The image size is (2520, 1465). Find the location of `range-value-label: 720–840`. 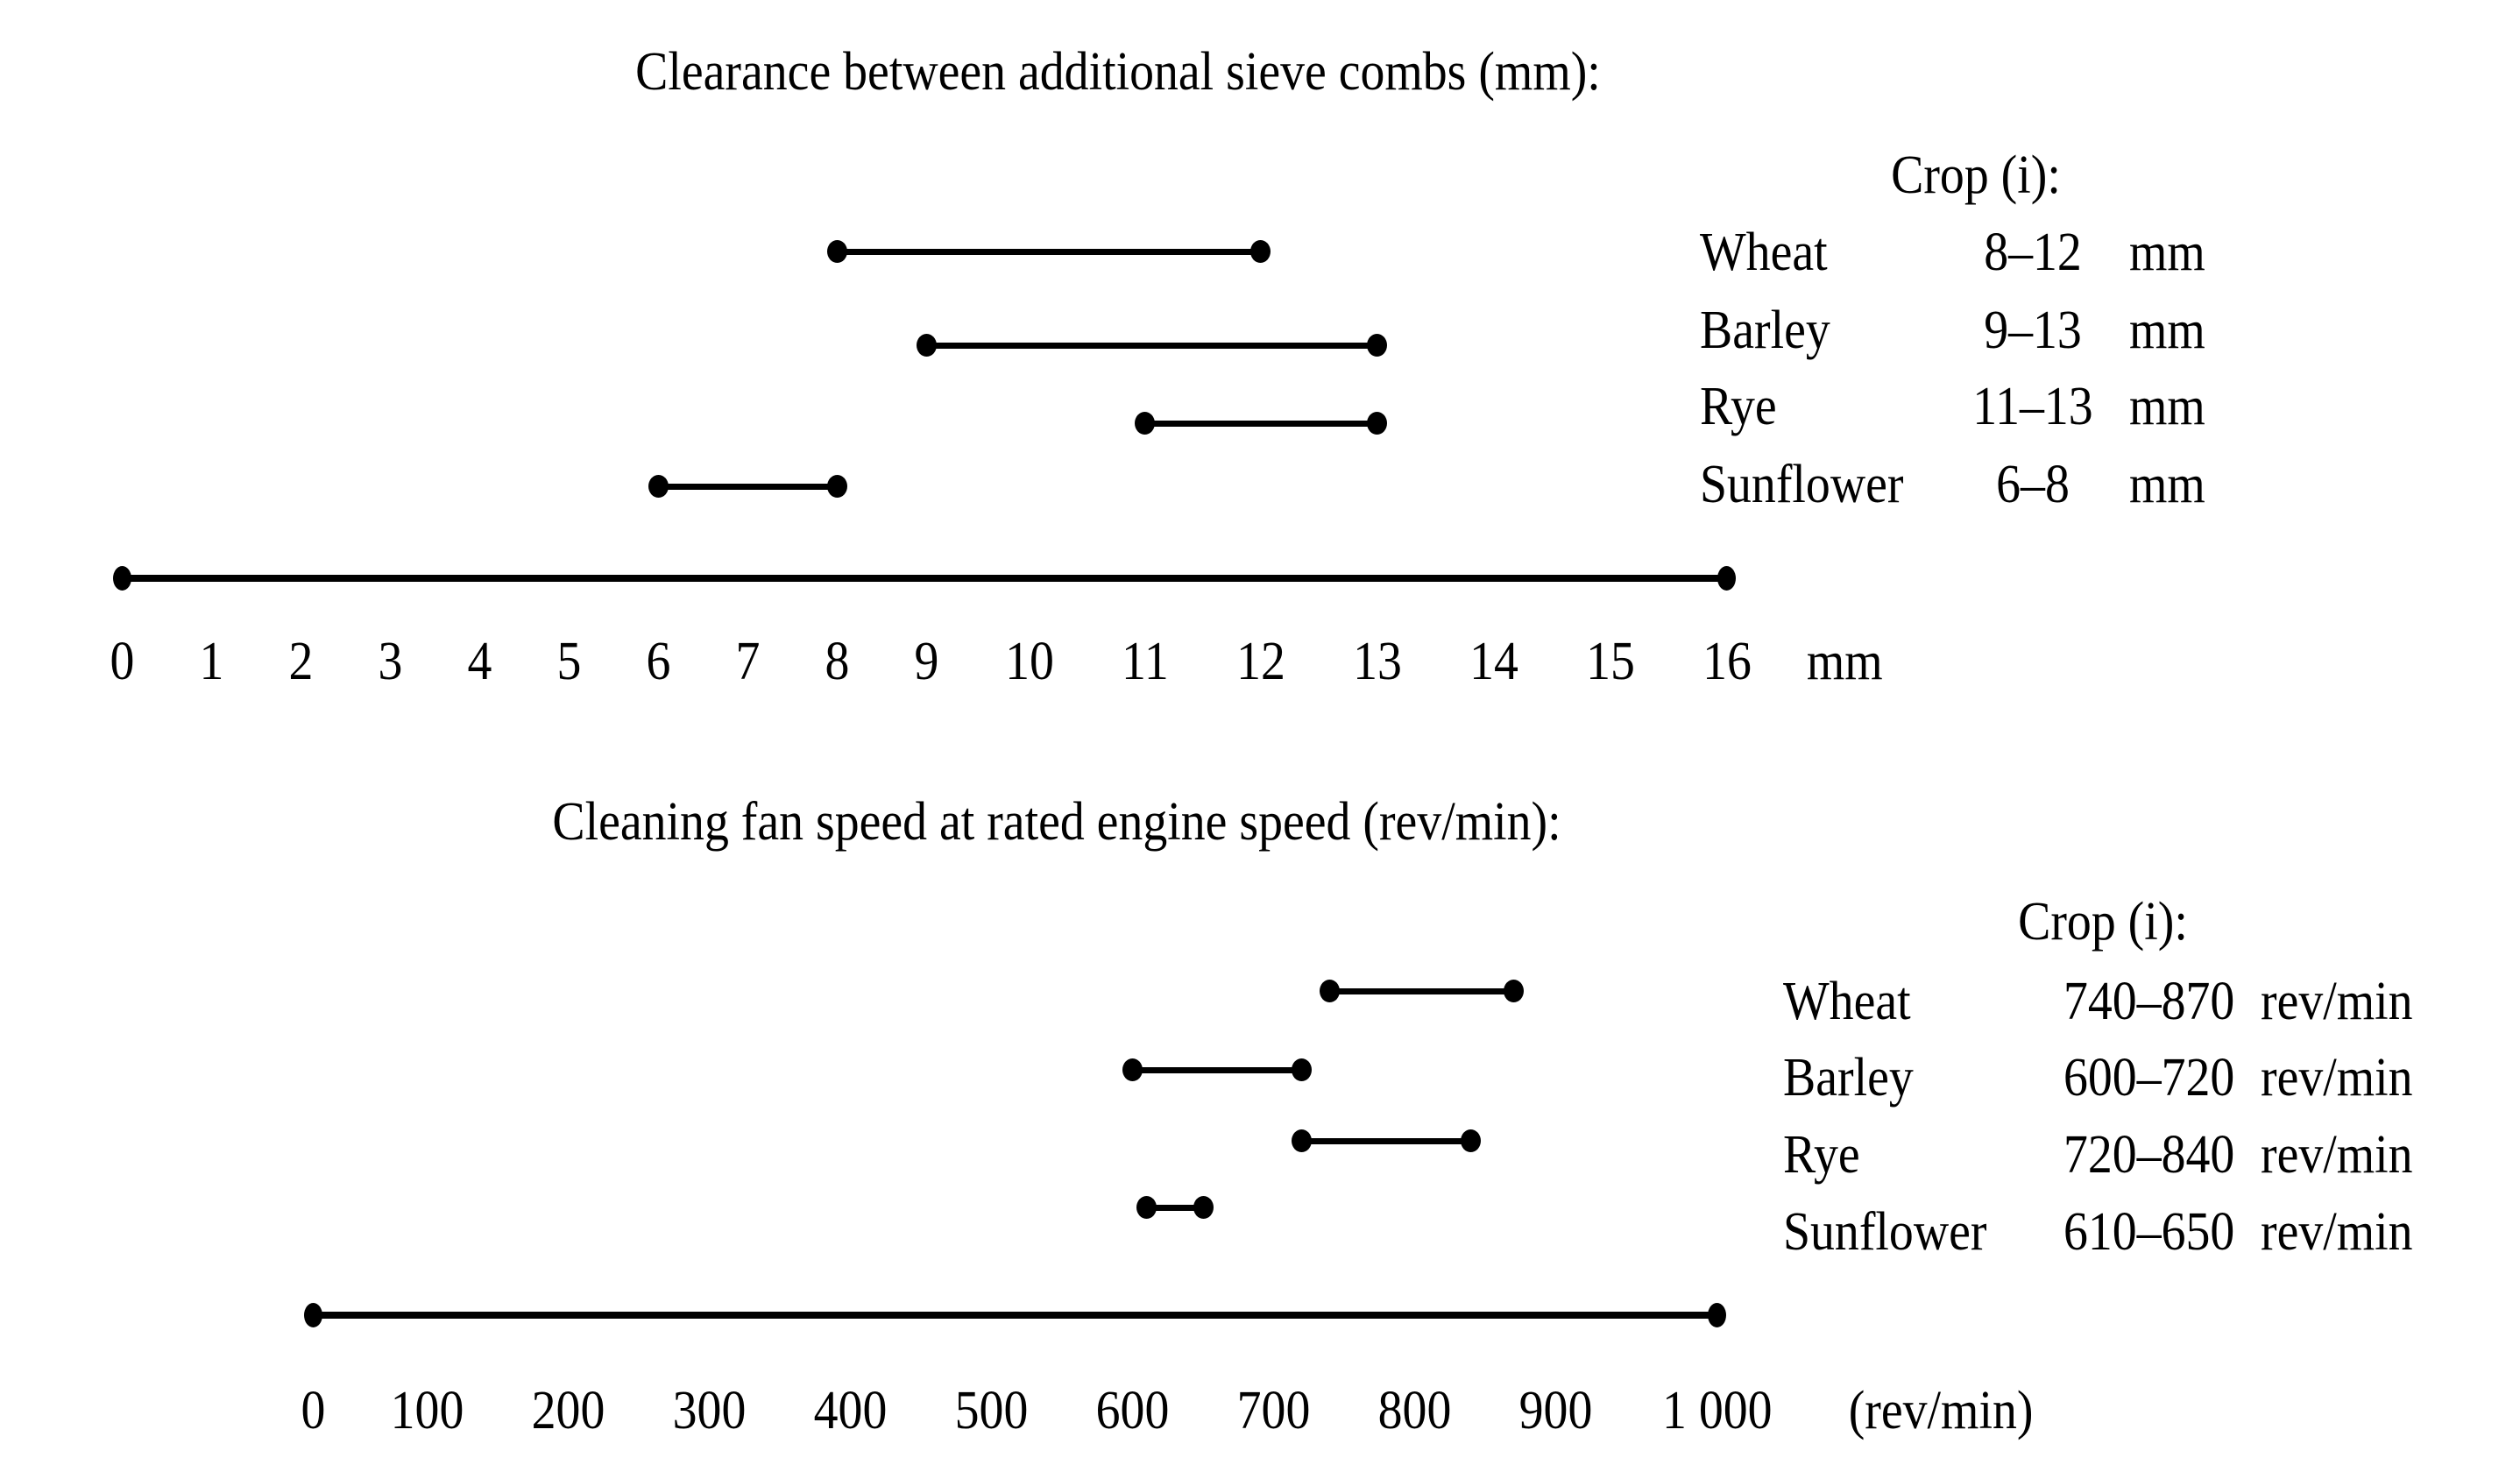

range-value-label: 720–840 is located at coordinates (2149, 1155).